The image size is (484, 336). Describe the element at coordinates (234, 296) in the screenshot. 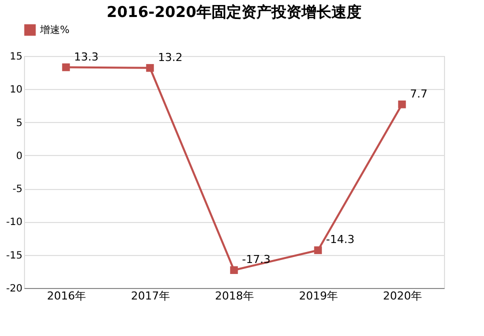

I see `x-tick-label: 2018年` at that location.